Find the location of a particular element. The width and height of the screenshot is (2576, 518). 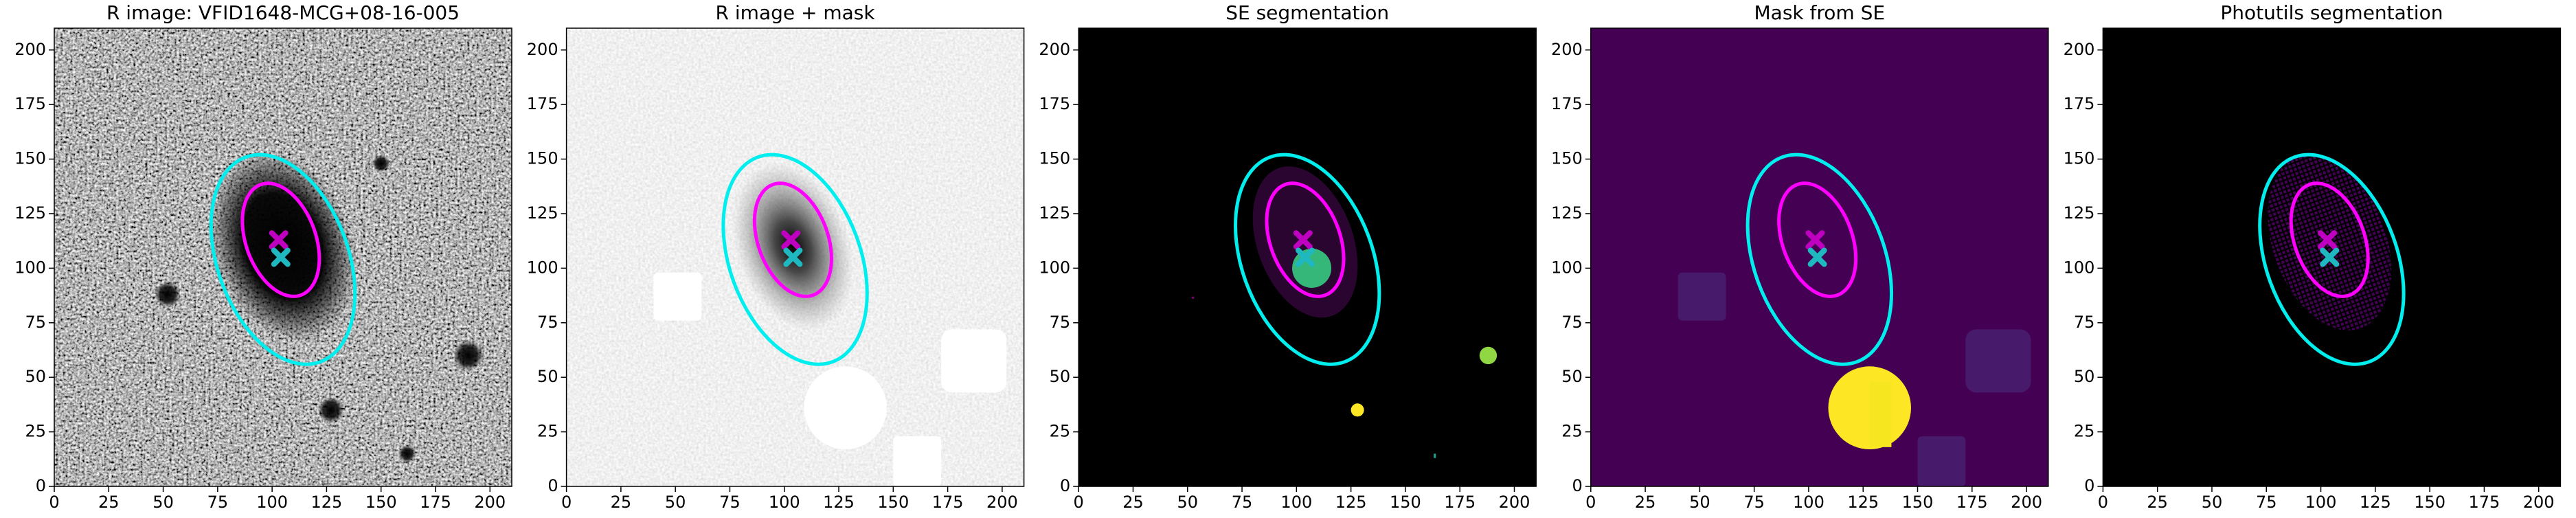

panel-title: R image: VFID1648-MCG+08-16-005 is located at coordinates (283, 12).